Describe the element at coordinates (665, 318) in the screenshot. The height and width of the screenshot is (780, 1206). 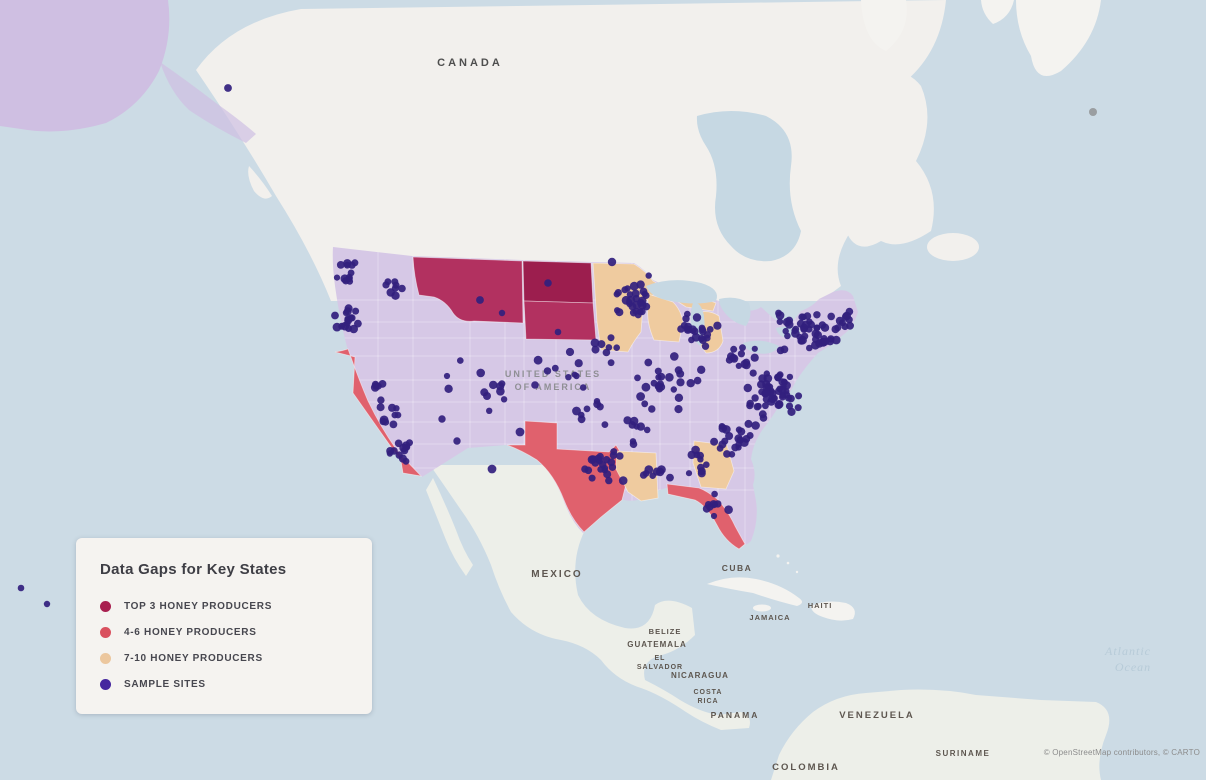
I see `state-wisconsin` at that location.